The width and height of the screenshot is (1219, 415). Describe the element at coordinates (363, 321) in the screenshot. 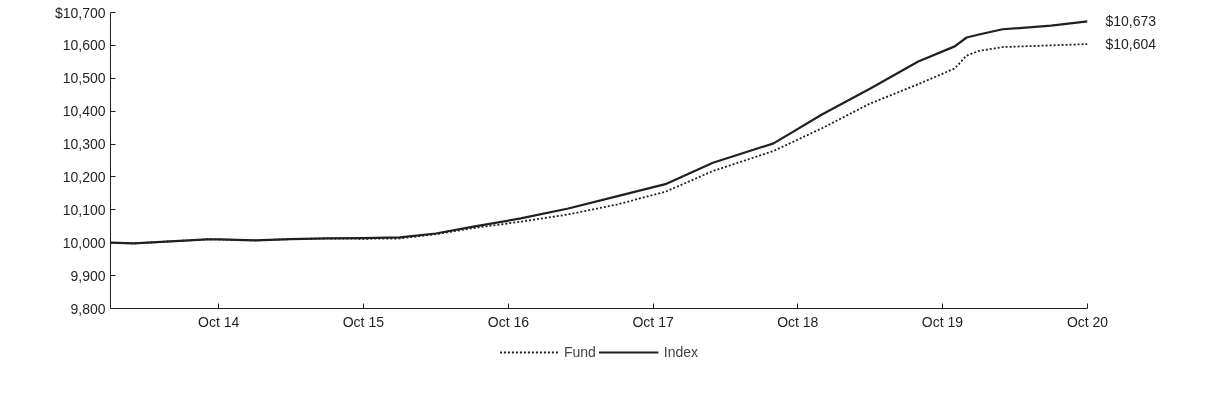

I see `x-tick-label: Oct 15` at that location.